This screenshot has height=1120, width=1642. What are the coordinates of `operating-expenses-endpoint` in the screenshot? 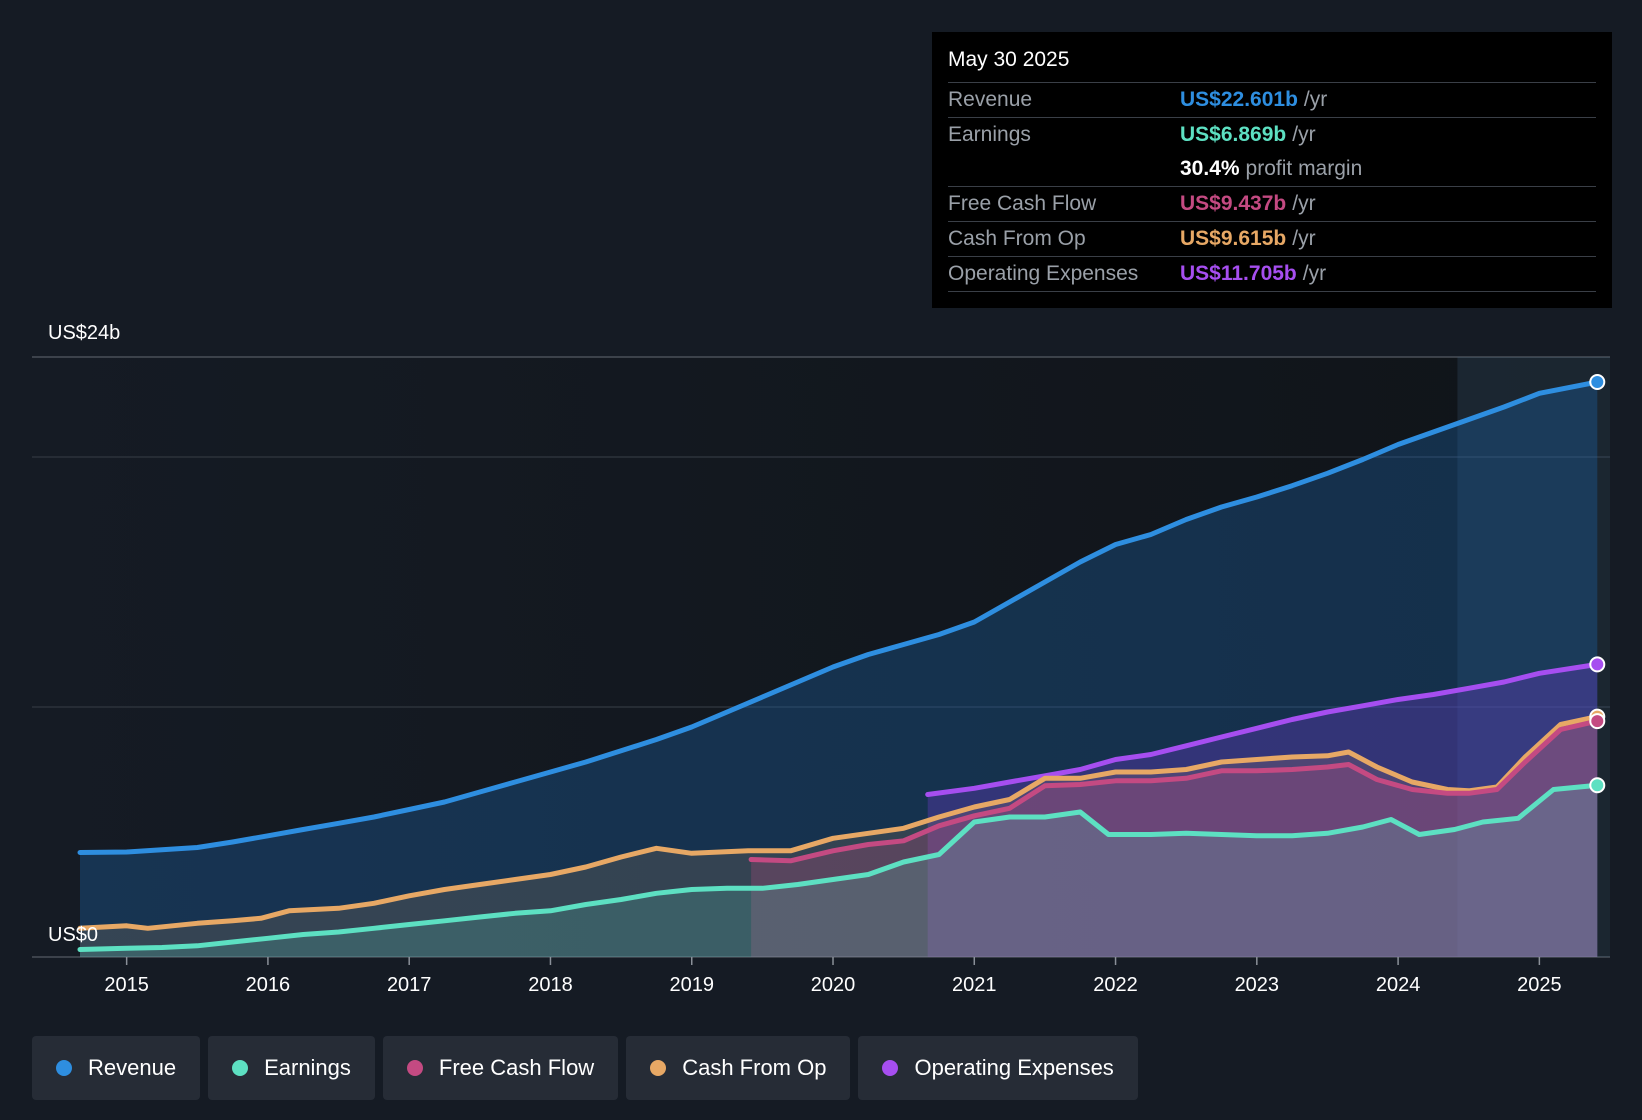 It's located at (1597, 664).